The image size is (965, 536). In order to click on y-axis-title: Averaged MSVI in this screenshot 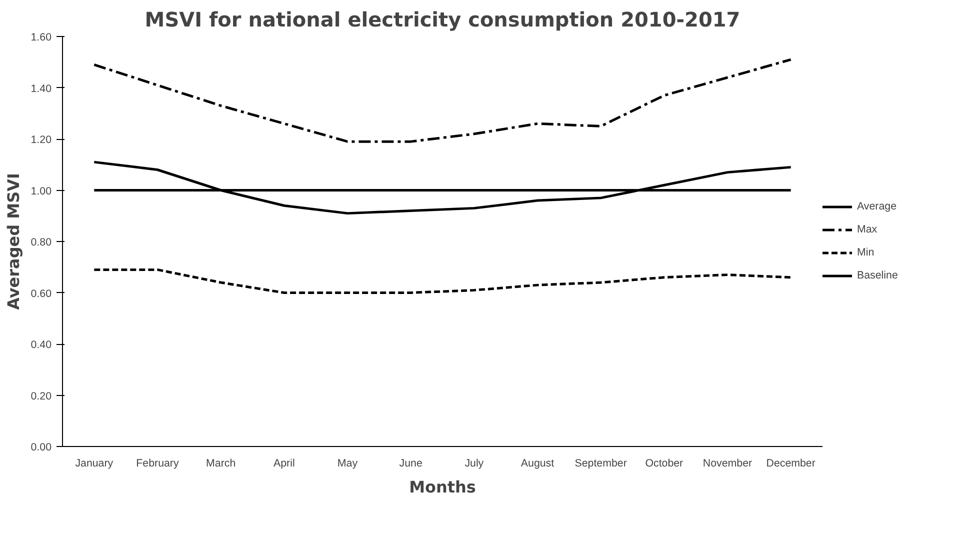, I will do `click(13, 241)`.